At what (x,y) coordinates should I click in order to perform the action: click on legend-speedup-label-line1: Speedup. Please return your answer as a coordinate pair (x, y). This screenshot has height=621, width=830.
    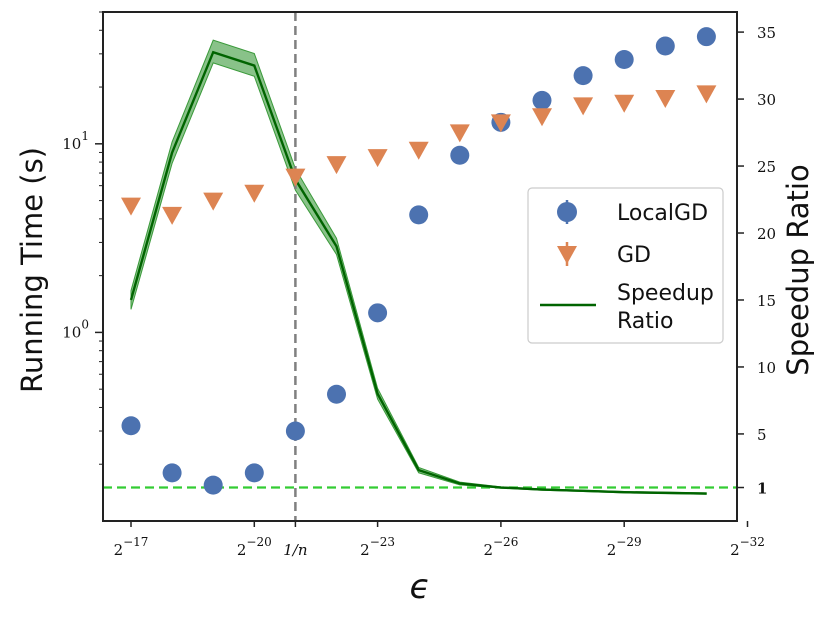
    Looking at the image, I should click on (665, 293).